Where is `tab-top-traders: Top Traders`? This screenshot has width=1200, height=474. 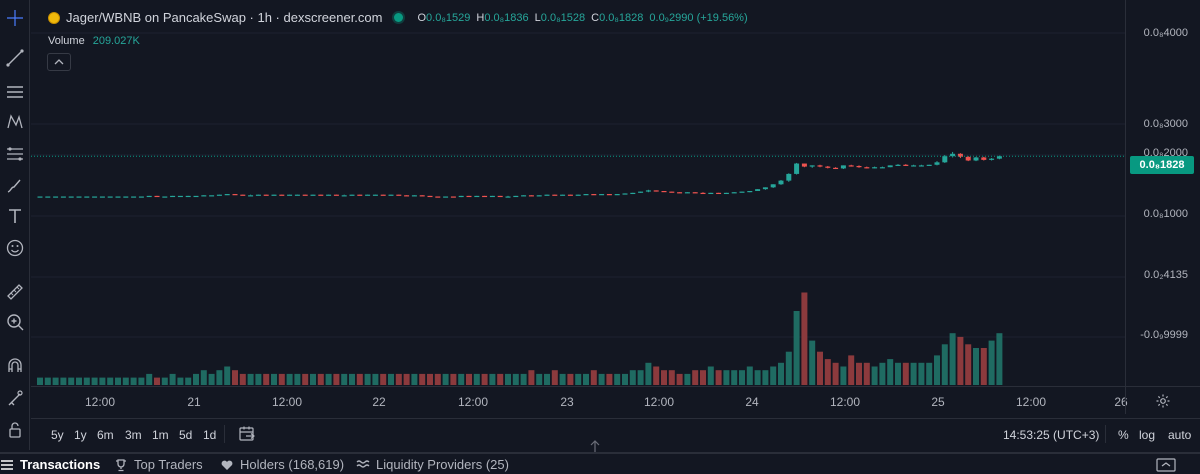 tab-top-traders: Top Traders is located at coordinates (158, 464).